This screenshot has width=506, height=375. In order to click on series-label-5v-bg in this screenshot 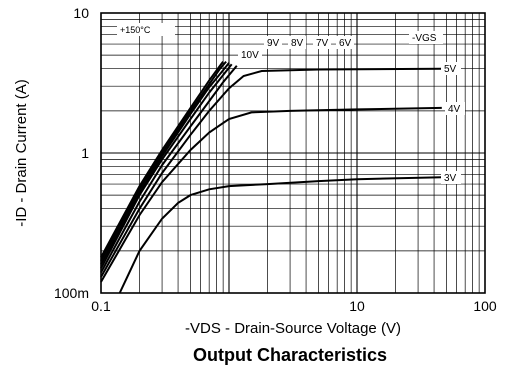, I will do `click(451, 68)`.